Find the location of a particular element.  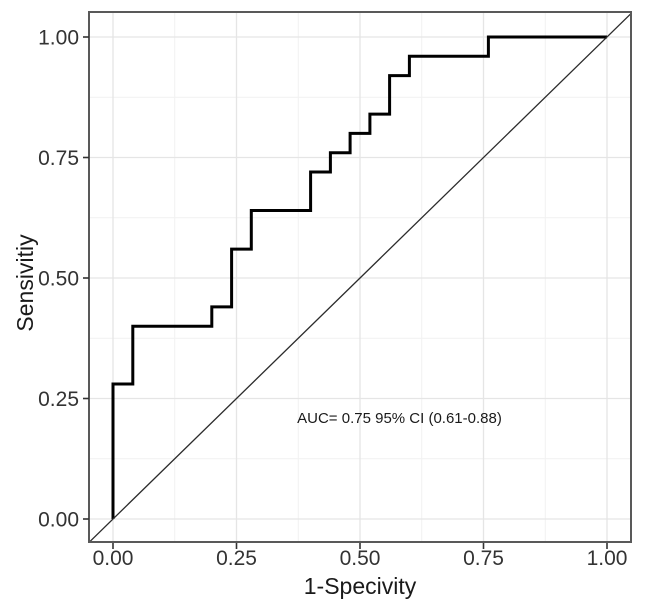

y-tick-label: 0.00 is located at coordinates (58, 520).